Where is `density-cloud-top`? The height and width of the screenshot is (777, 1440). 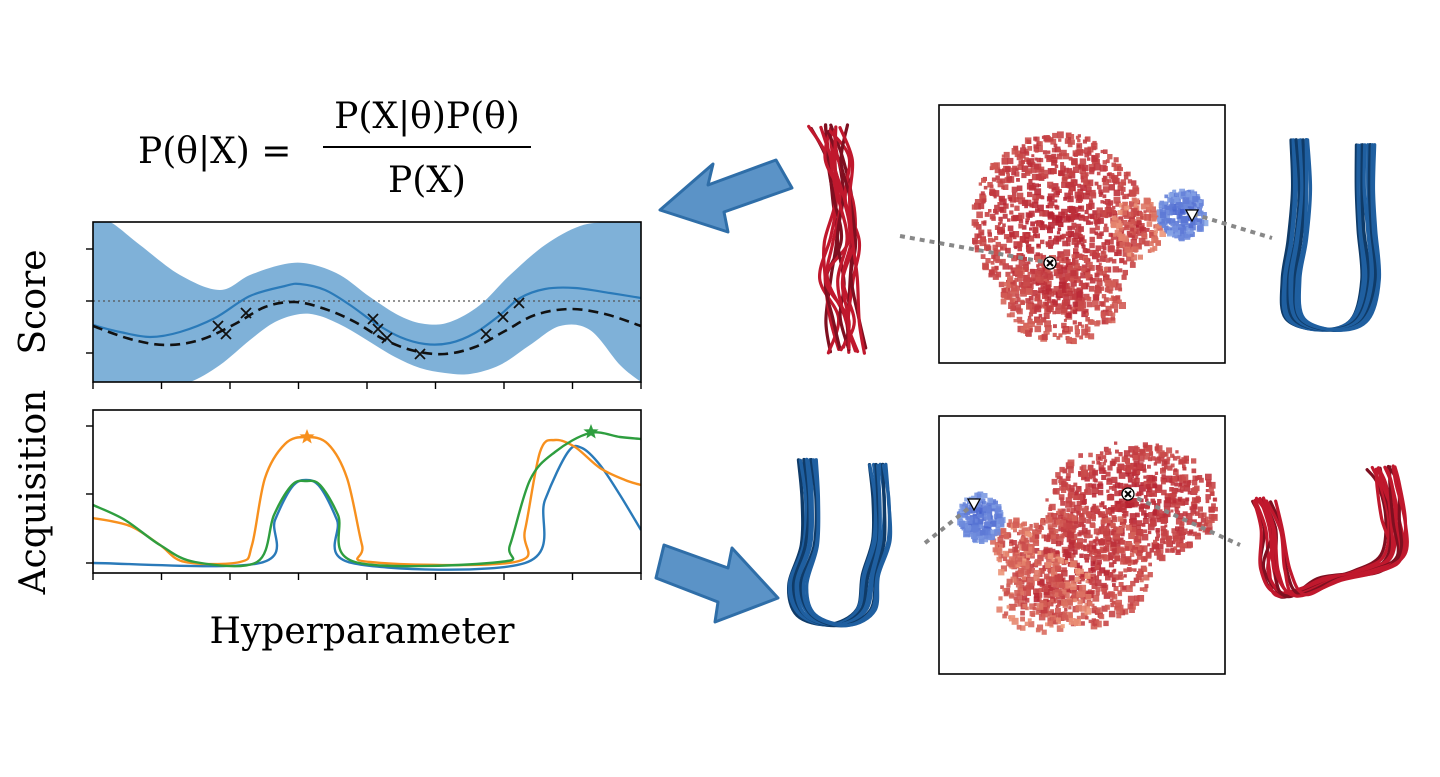 density-cloud-top is located at coordinates (1090, 238).